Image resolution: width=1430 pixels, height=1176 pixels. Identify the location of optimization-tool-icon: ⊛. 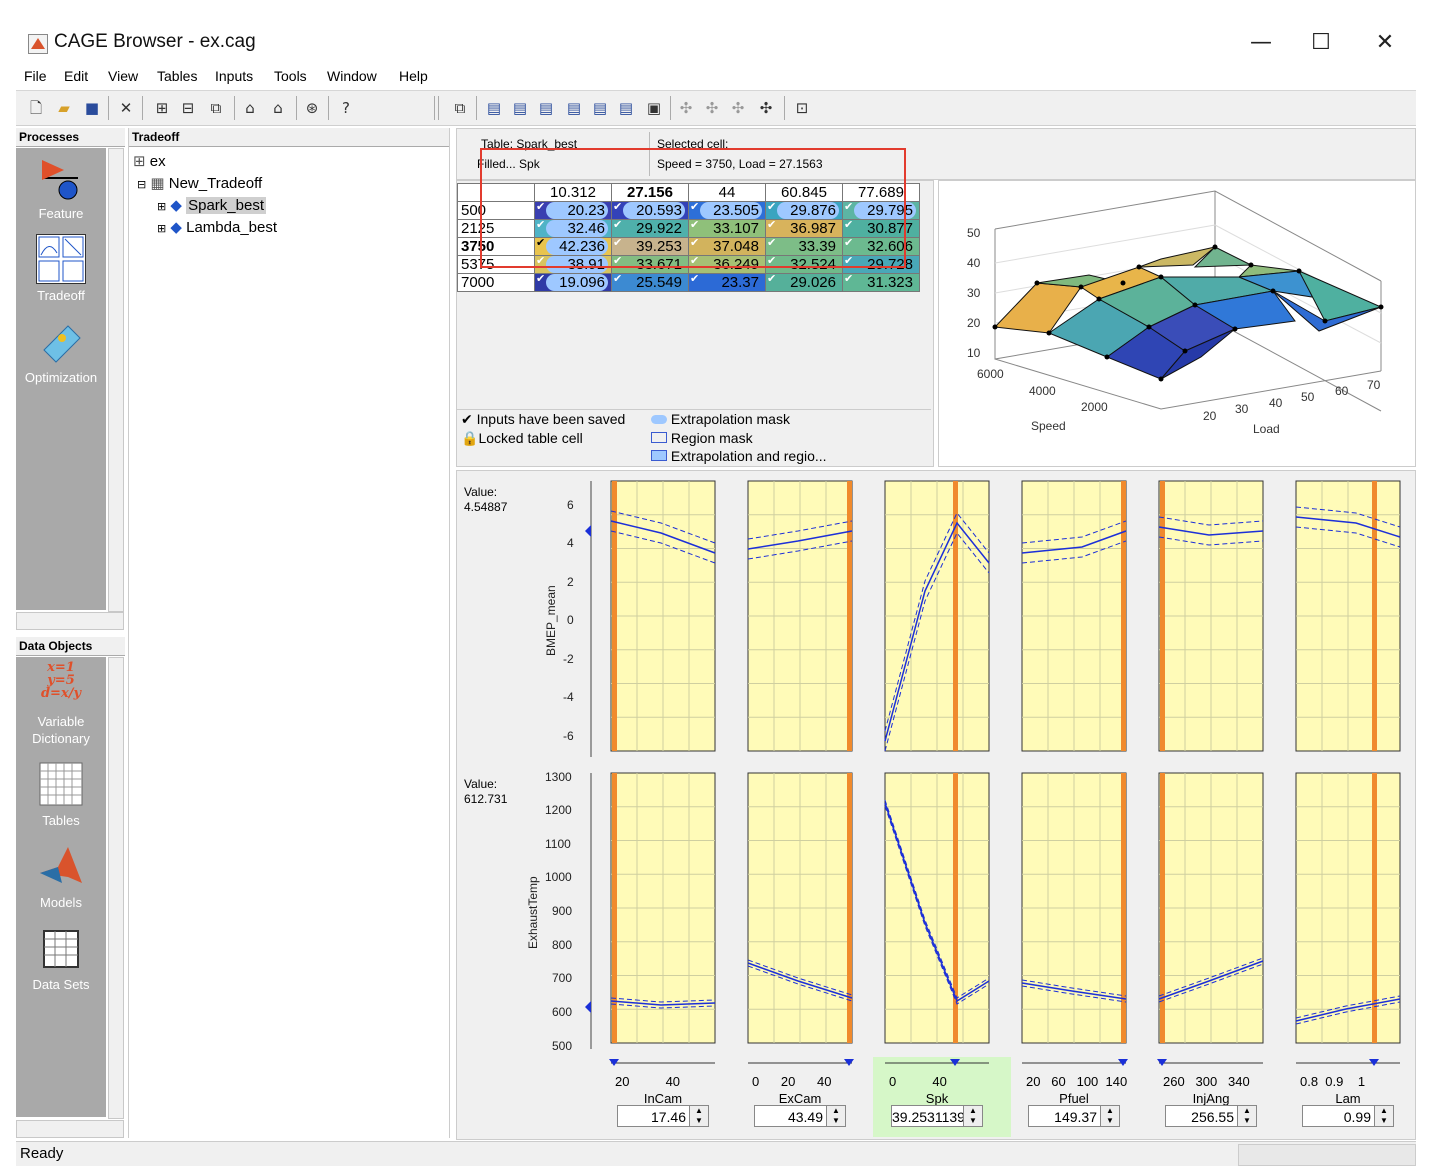
(312, 108).